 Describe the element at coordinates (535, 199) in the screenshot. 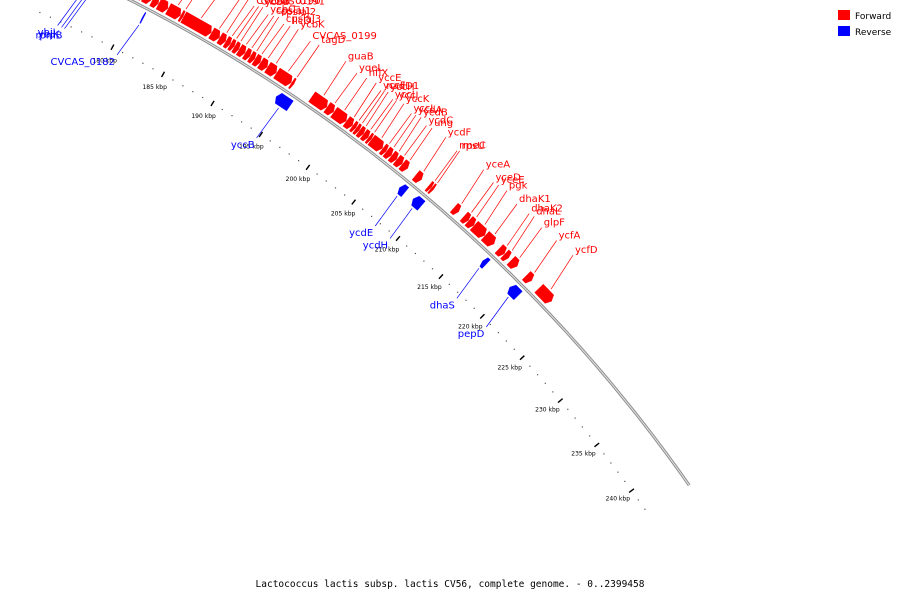

I see `gene-label-dhaK1: dhaK1` at that location.